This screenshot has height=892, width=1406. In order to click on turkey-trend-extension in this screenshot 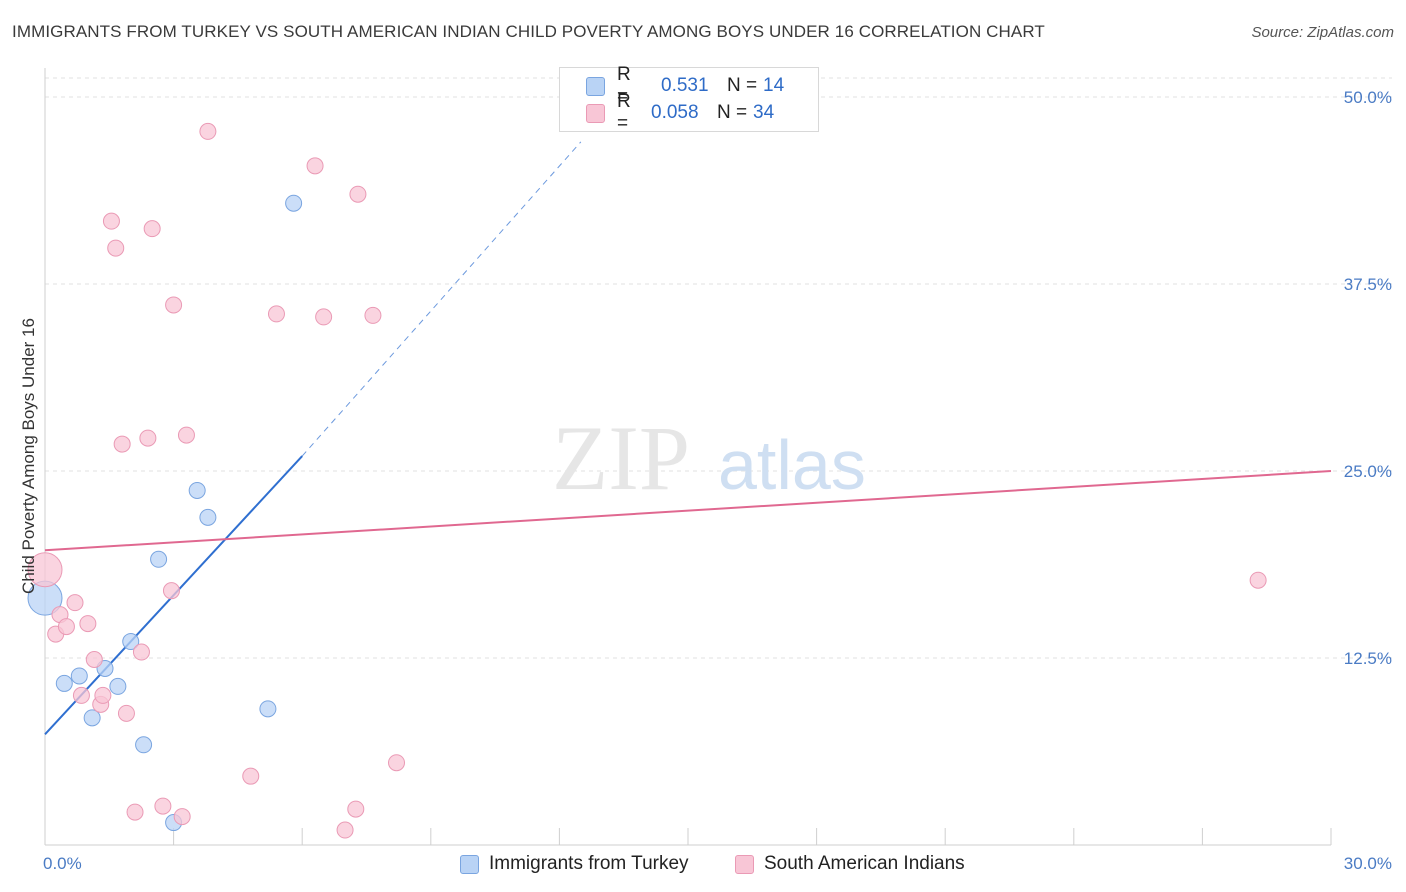, I will do `click(441, 299)`.